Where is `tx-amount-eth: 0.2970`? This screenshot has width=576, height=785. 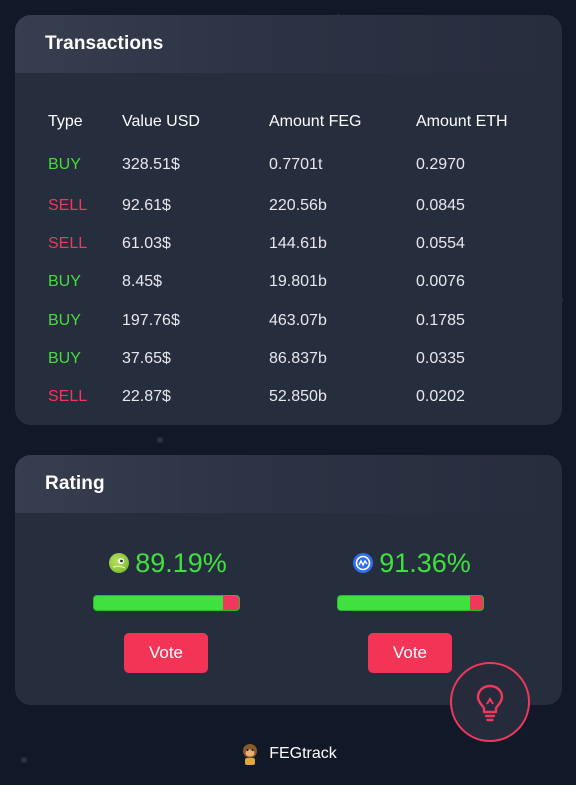
tx-amount-eth: 0.2970 is located at coordinates (440, 164).